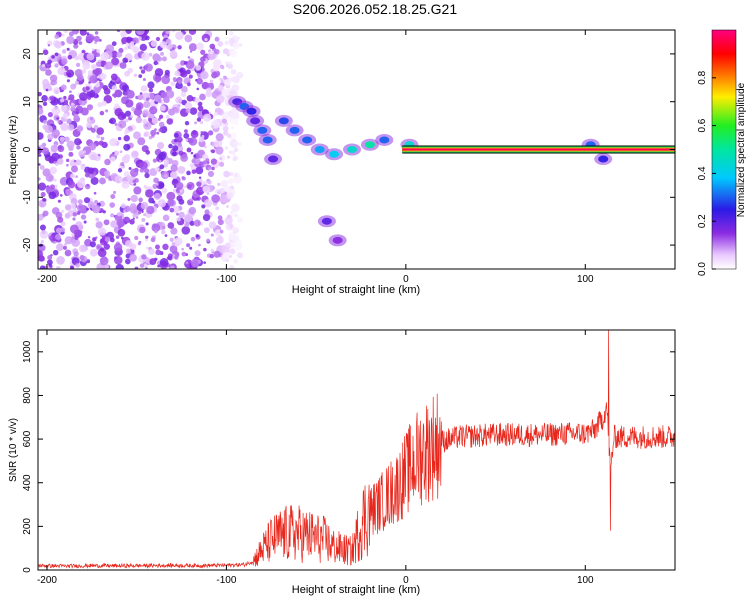 The image size is (750, 600). Describe the element at coordinates (27, 526) in the screenshot. I see `snr-ytick-label: 200` at that location.